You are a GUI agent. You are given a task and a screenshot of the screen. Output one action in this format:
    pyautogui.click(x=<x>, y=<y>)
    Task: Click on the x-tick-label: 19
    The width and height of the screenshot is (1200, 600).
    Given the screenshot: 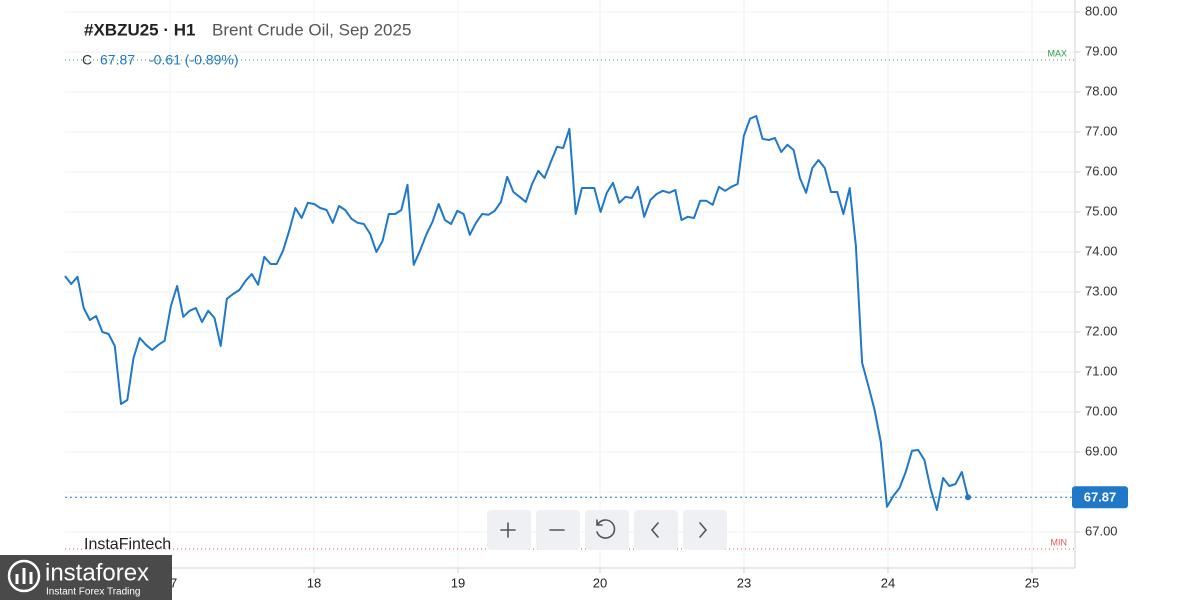 What is the action you would take?
    pyautogui.click(x=458, y=582)
    